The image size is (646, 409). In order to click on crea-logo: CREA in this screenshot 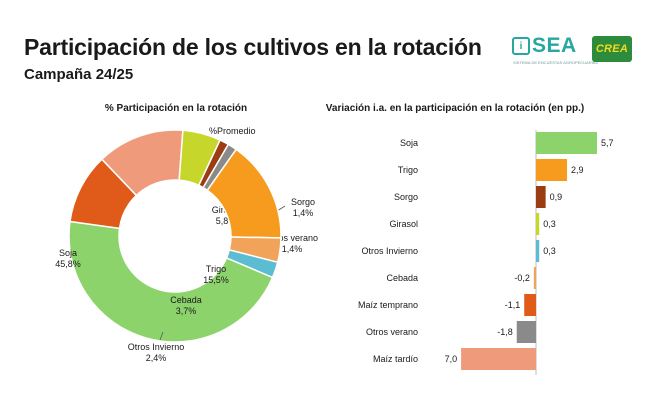, I will do `click(612, 49)`.